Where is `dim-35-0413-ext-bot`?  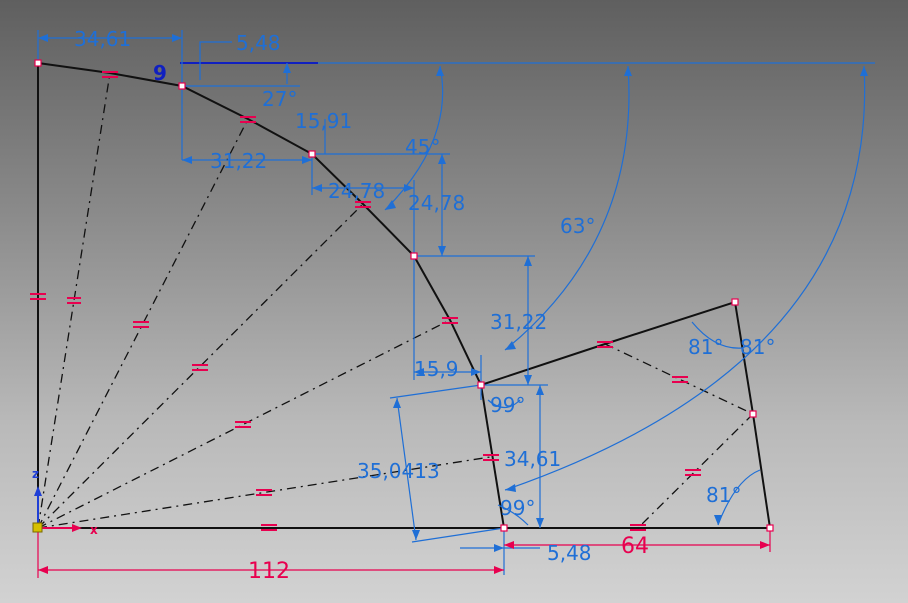 dim-35-0413-ext-bot is located at coordinates (458, 535).